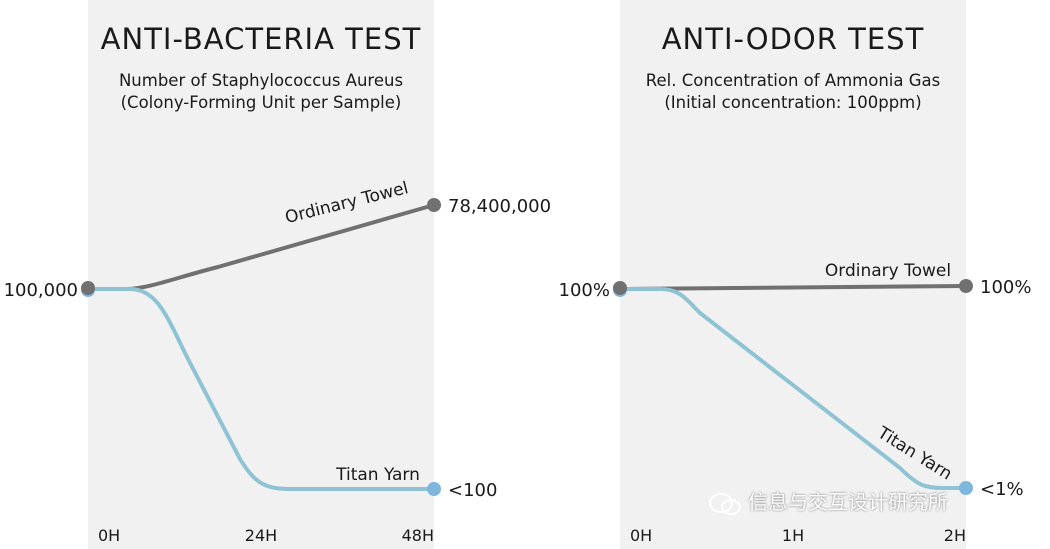 The height and width of the screenshot is (549, 1050). What do you see at coordinates (793, 287) in the screenshot?
I see `chart2-series-ordinary-line` at bounding box center [793, 287].